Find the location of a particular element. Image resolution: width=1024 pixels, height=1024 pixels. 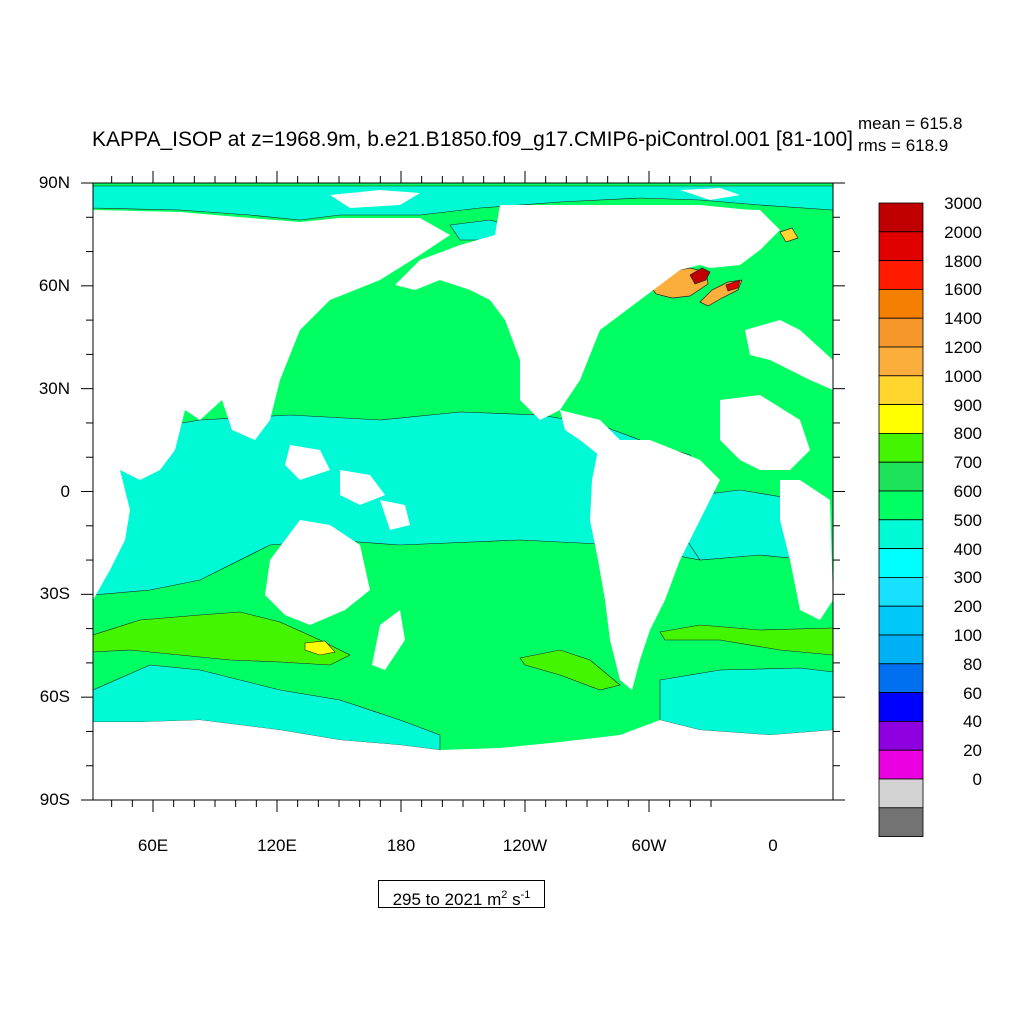

units-exp-2: -1 is located at coordinates (525, 895).